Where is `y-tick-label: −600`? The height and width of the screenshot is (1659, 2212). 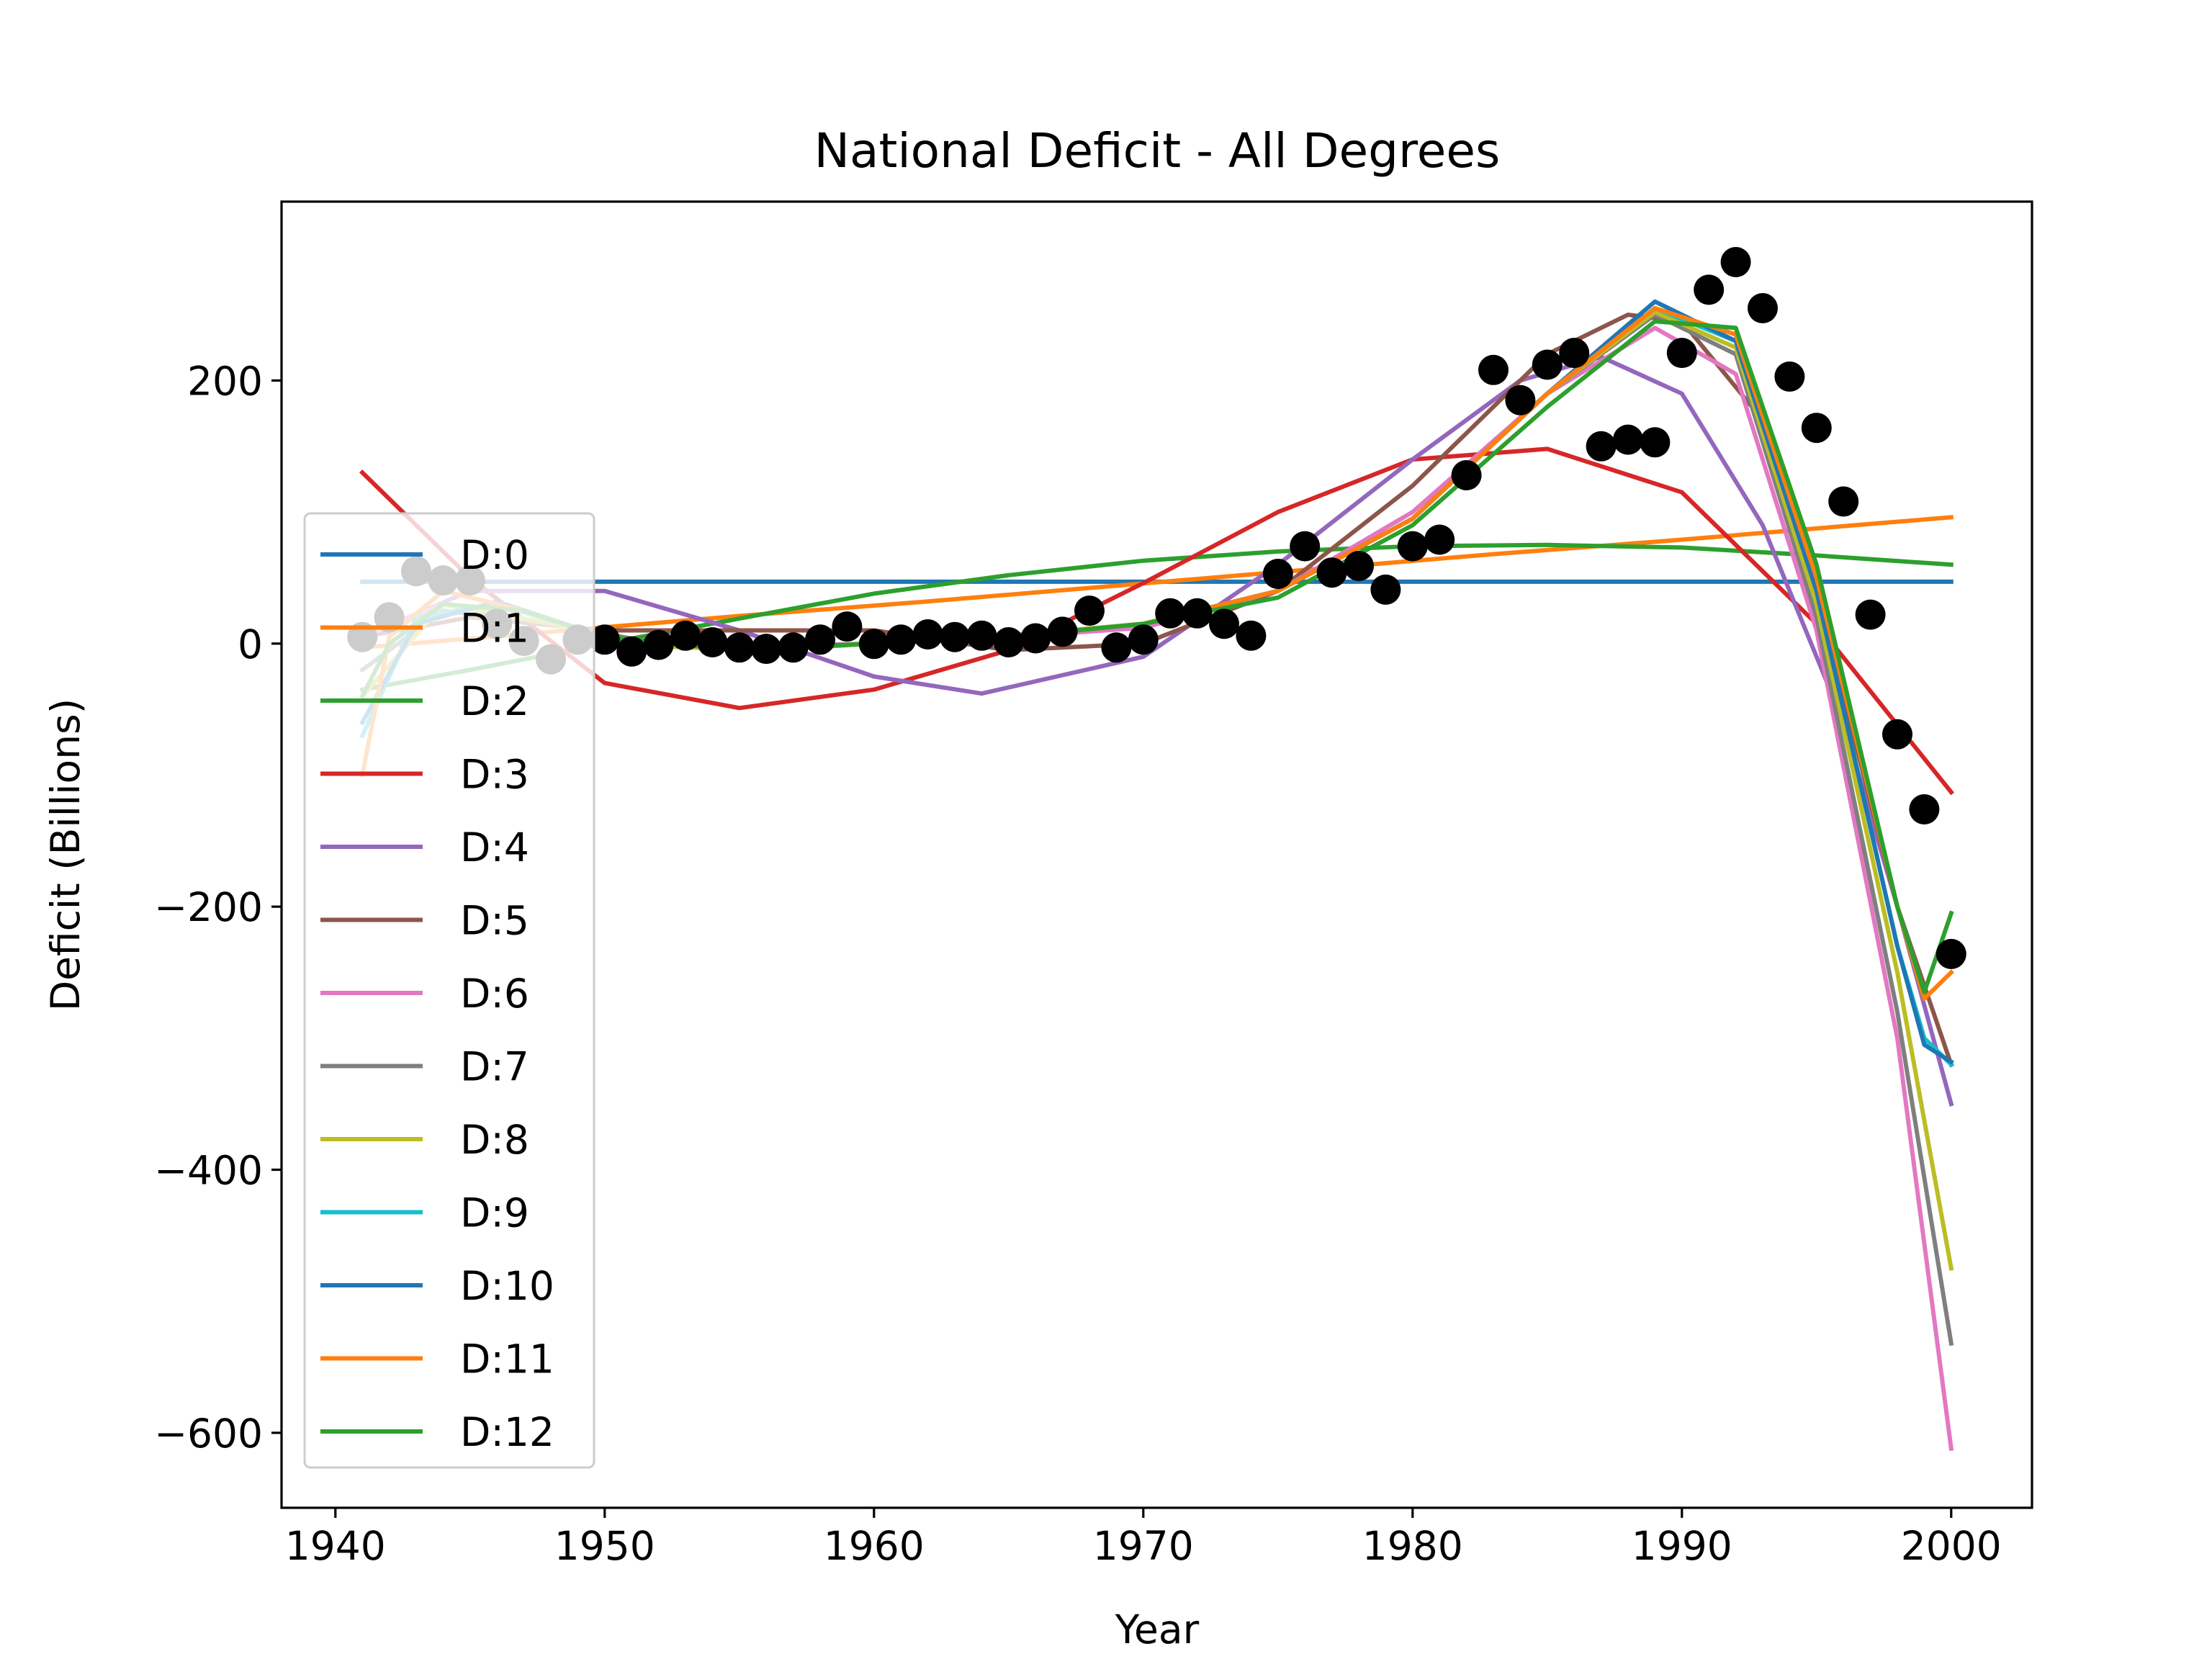 y-tick-label: −600 is located at coordinates (208, 1434).